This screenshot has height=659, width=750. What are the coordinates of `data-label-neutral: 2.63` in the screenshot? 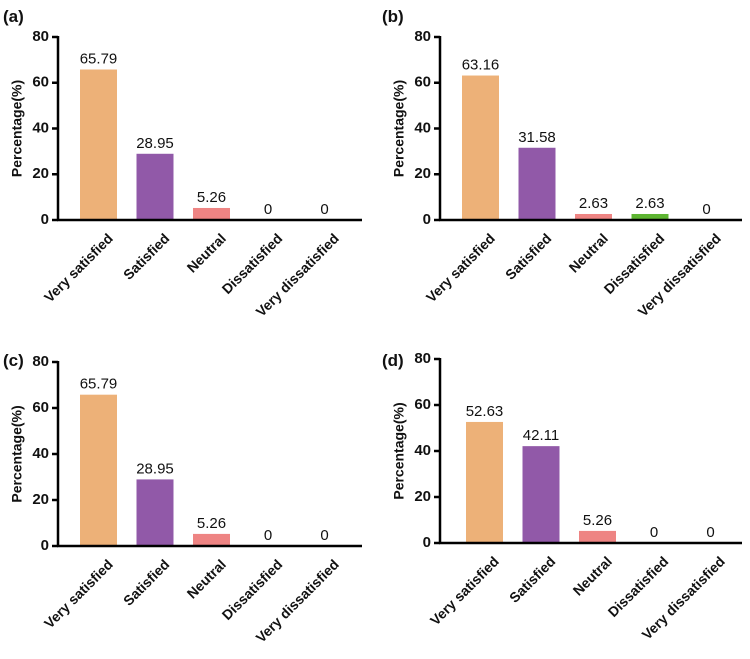 It's located at (593, 203).